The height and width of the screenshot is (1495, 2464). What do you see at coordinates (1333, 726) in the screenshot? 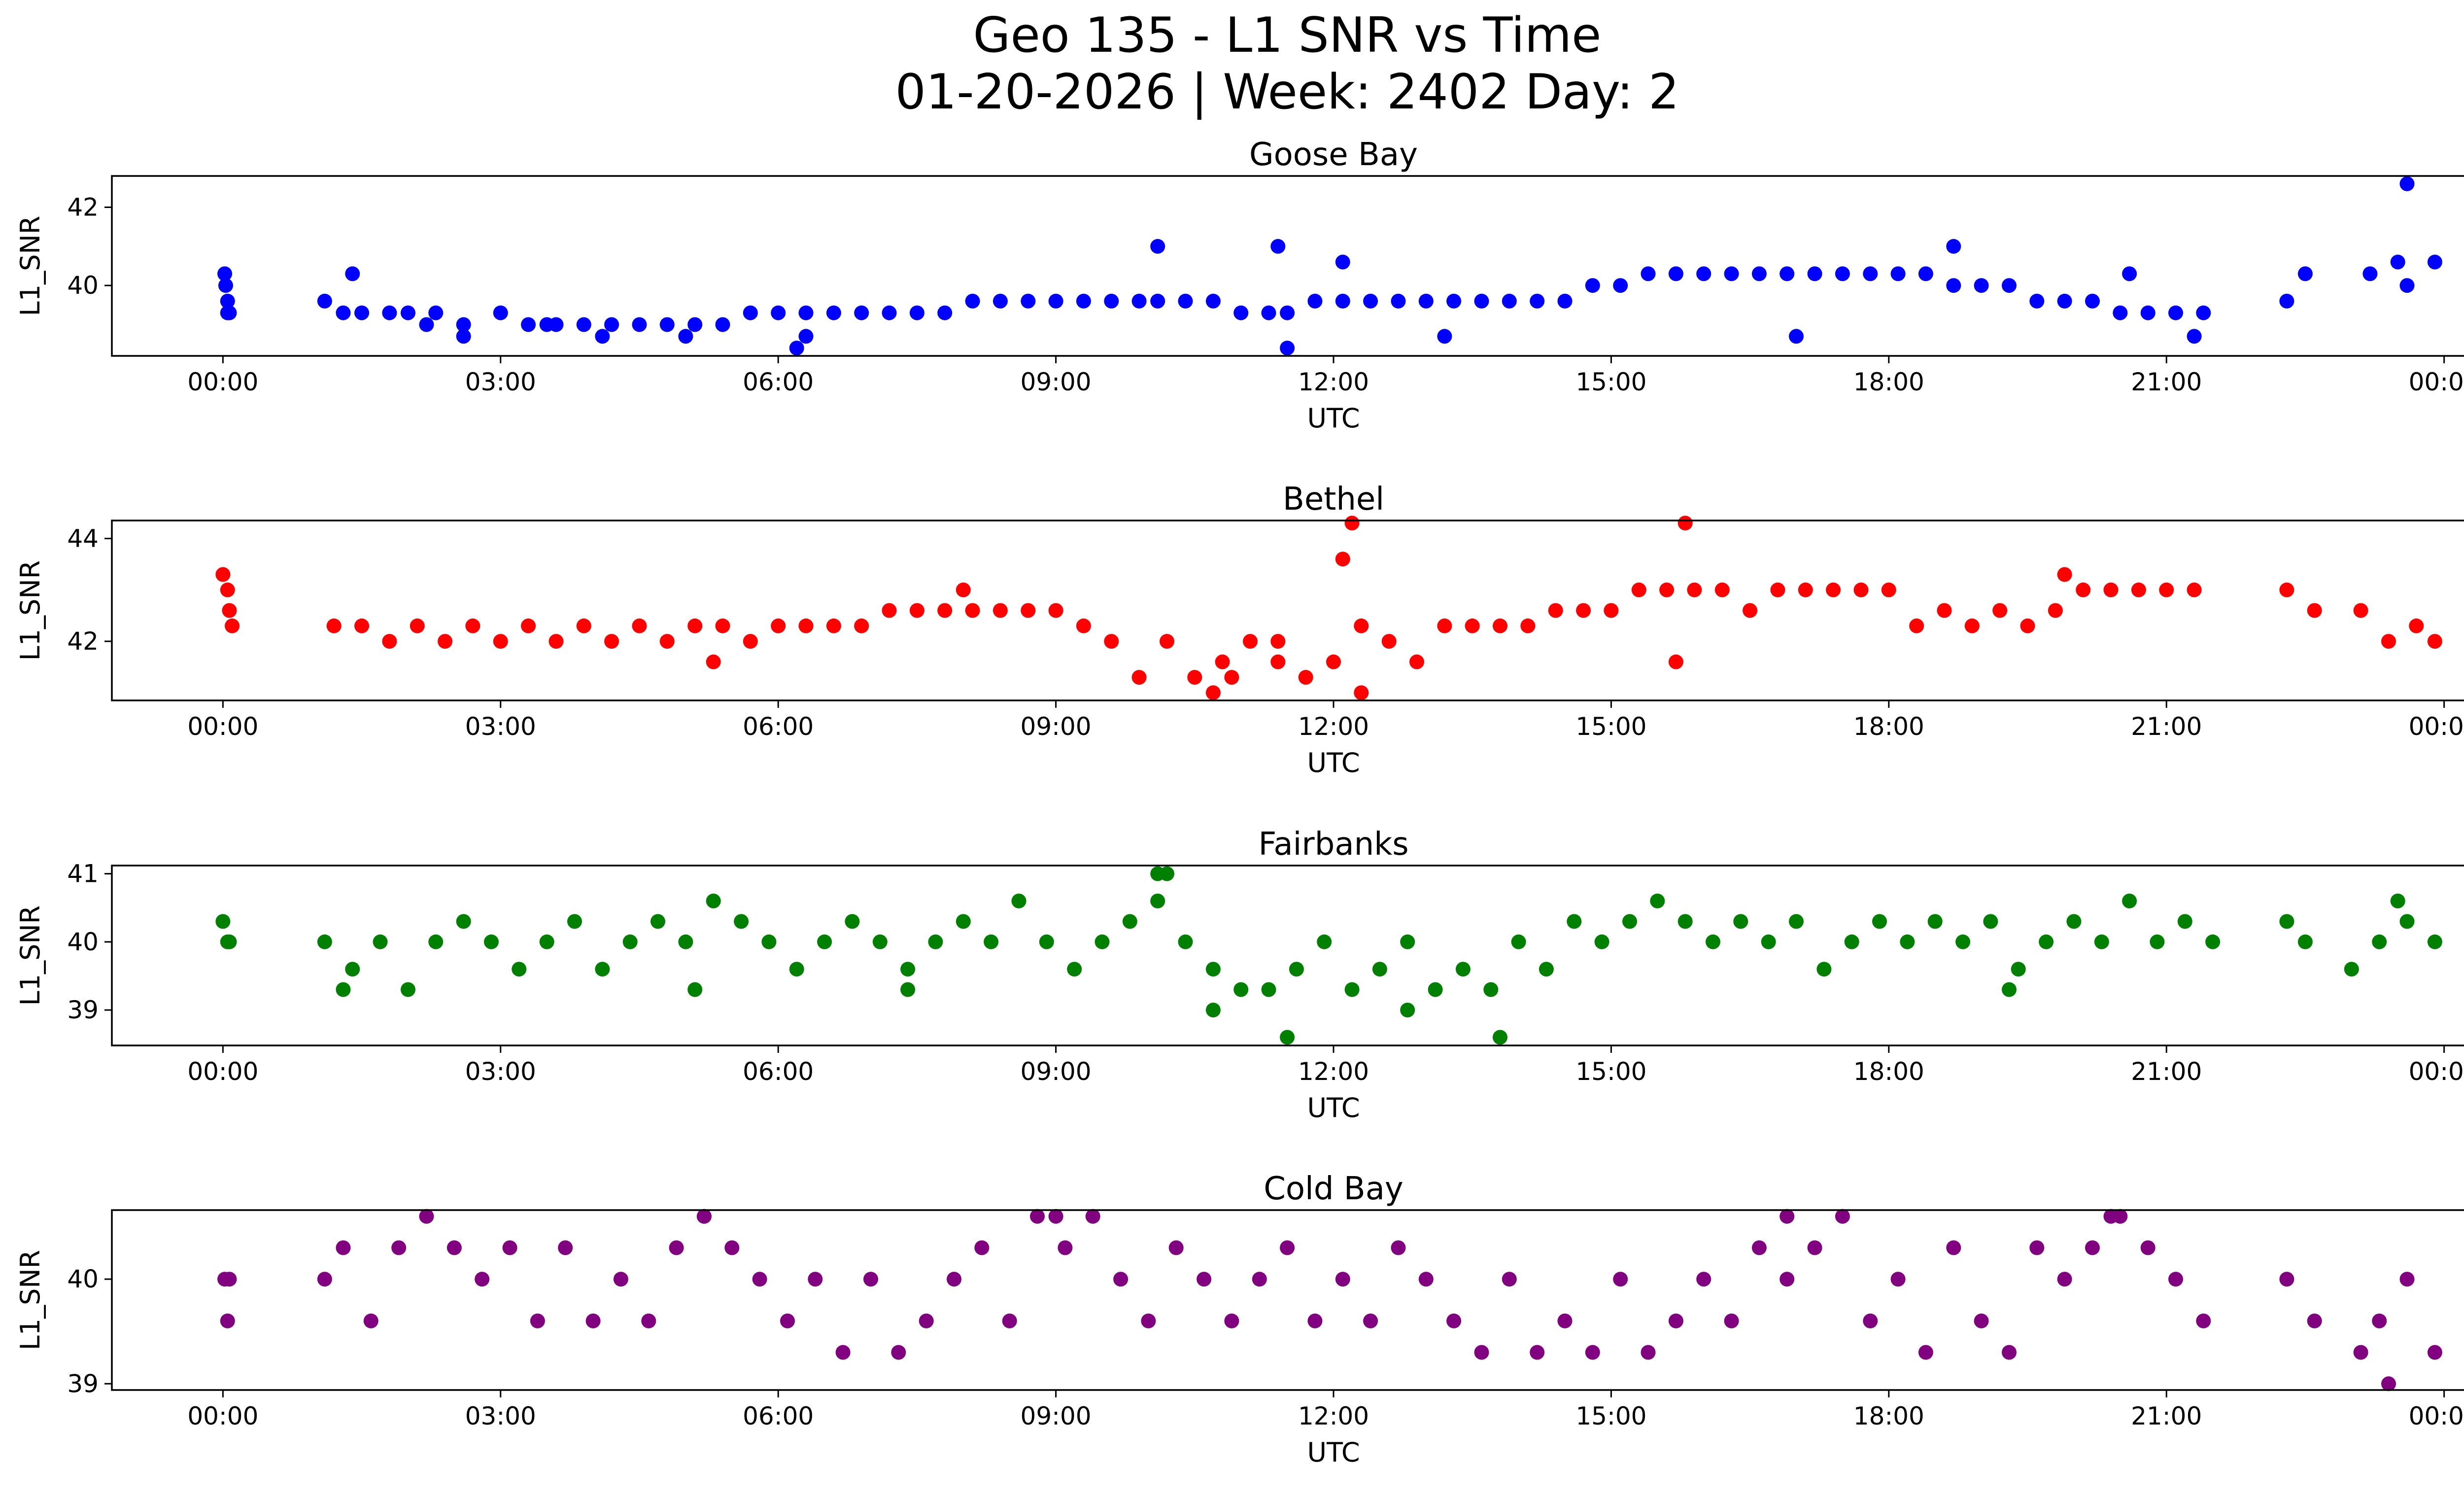
I see `x-tick-label: 12:00` at bounding box center [1333, 726].